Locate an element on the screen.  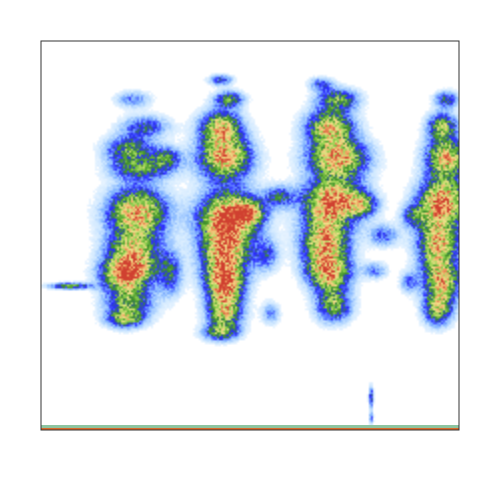
baseline-band is located at coordinates (250, 427).